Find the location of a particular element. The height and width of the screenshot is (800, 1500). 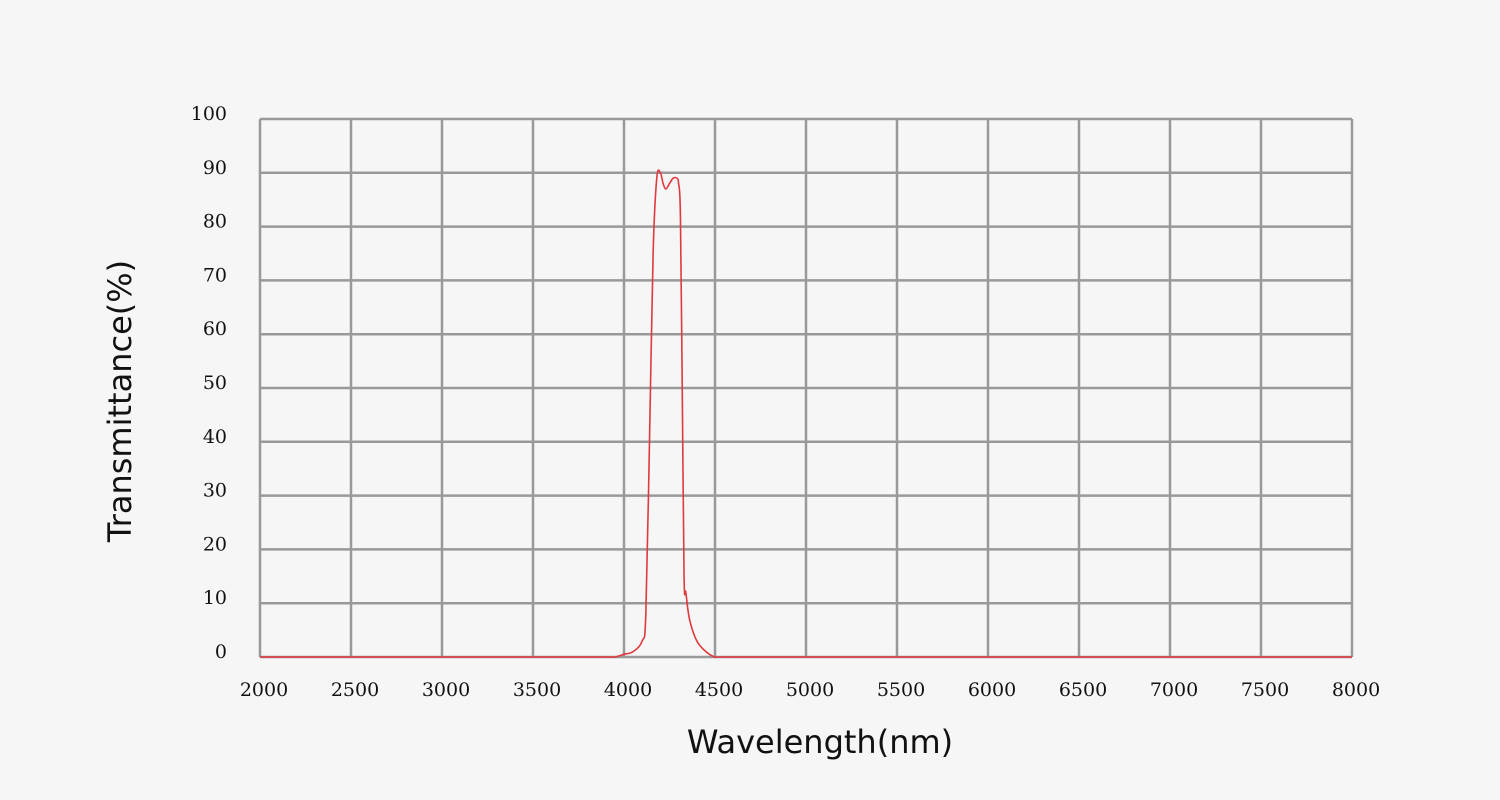

y-tick-label-2: 20 is located at coordinates (215, 544).